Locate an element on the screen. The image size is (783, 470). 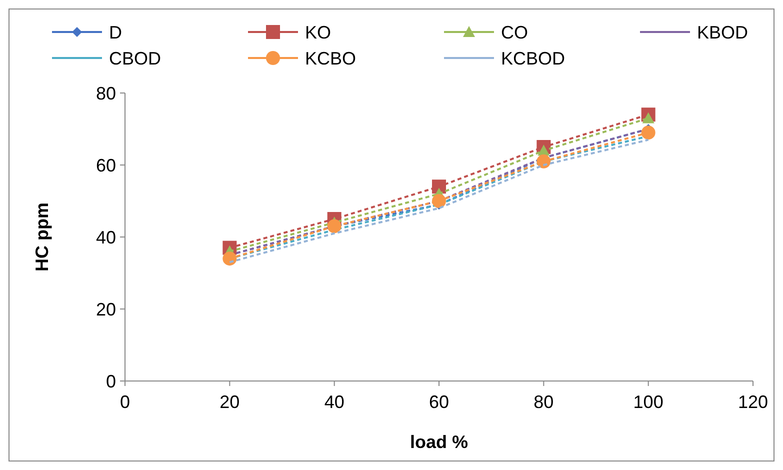
x-tick-label: 120 is located at coordinates (753, 402).